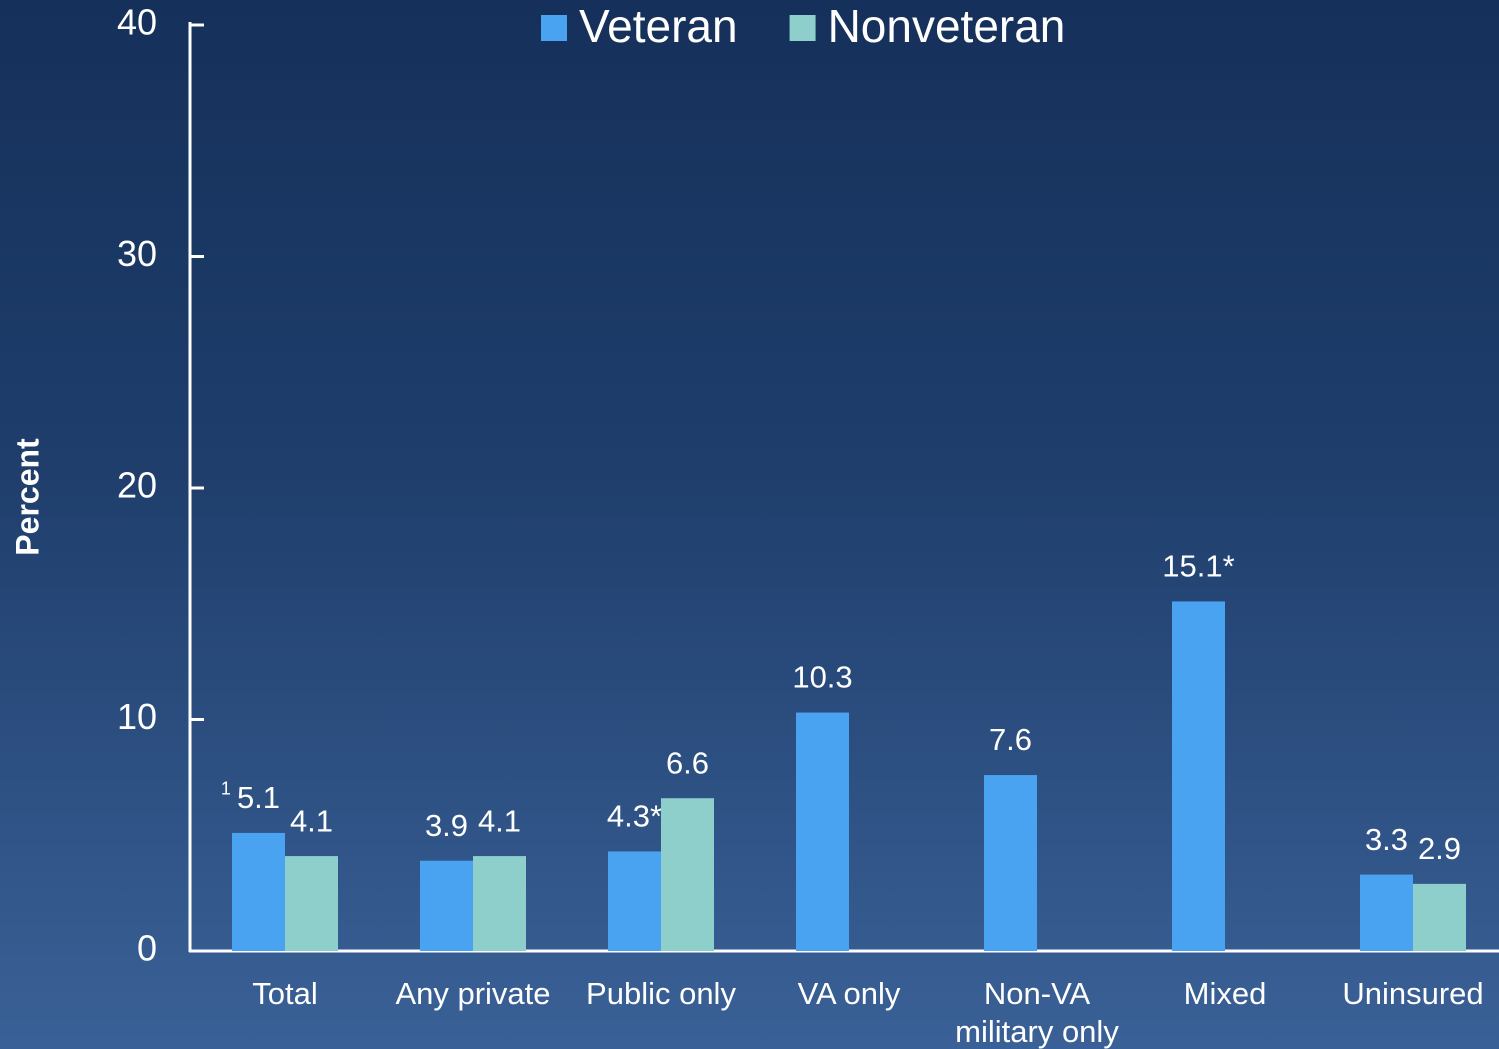 The height and width of the screenshot is (1049, 1499). Describe the element at coordinates (1439, 848) in the screenshot. I see `data-label: 2.9` at that location.